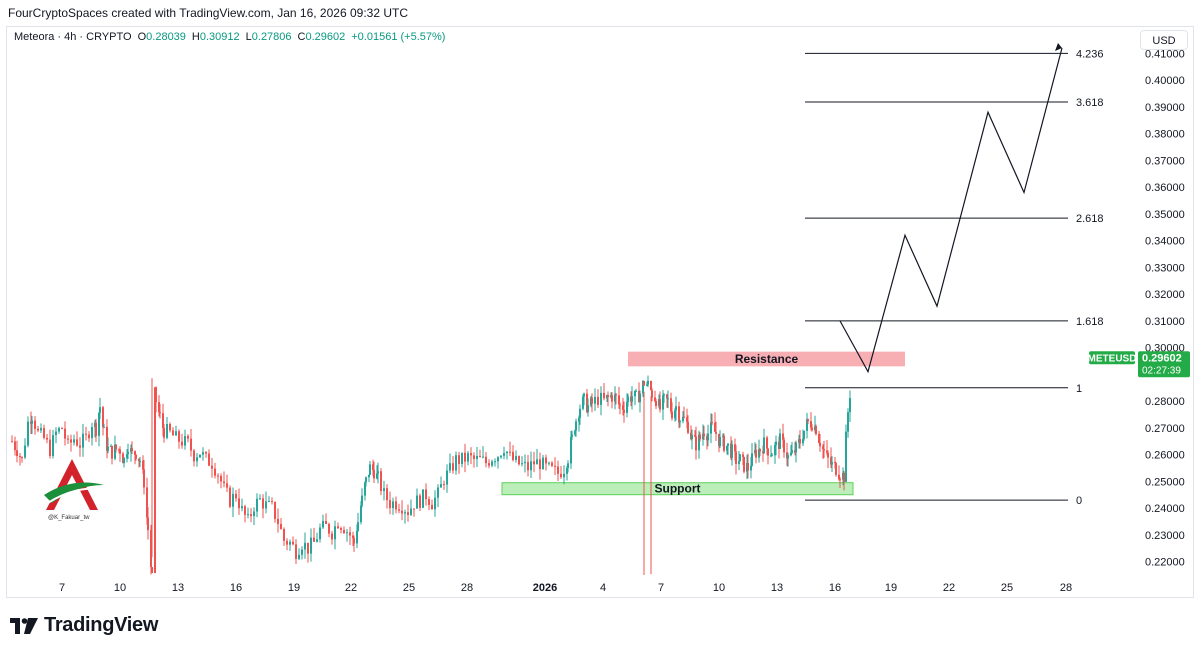 This screenshot has height=653, width=1200. What do you see at coordinates (1165, 188) in the screenshot?
I see `price-tick-label: 0.36000` at bounding box center [1165, 188].